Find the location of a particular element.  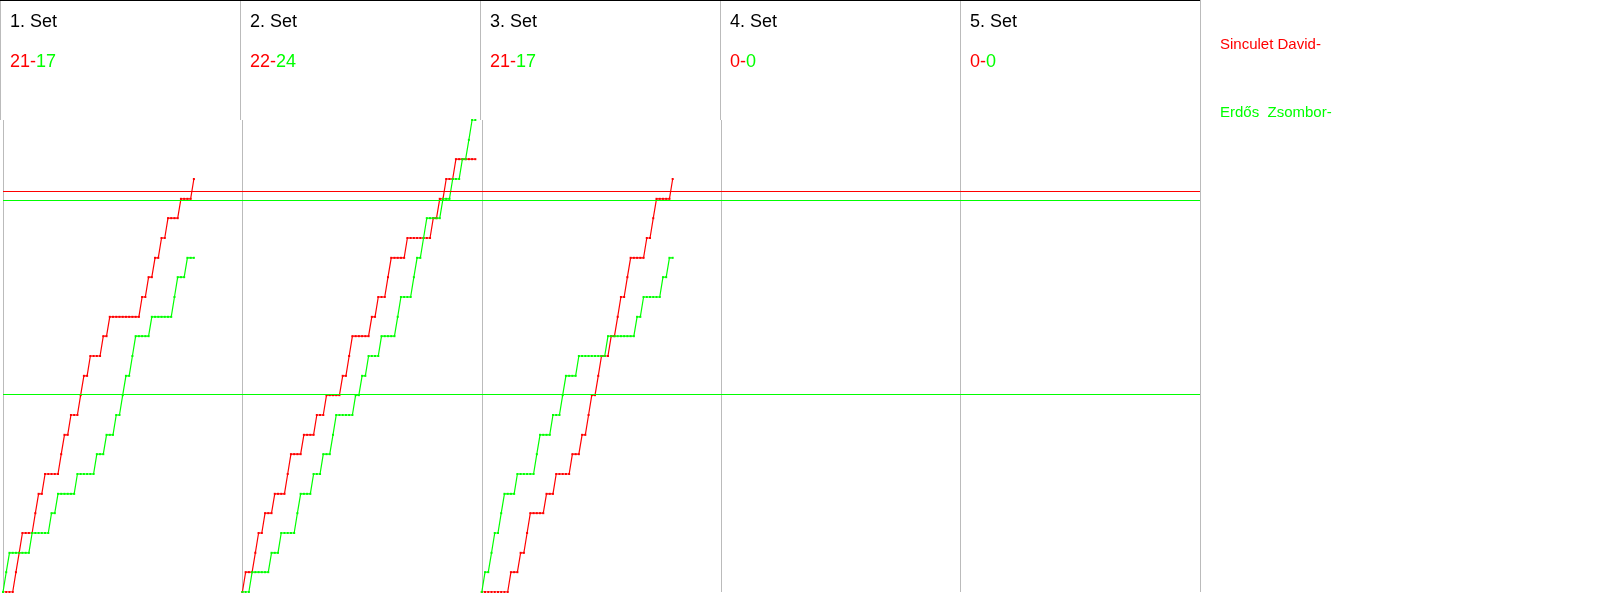

text: 5. Set is located at coordinates (994, 21).